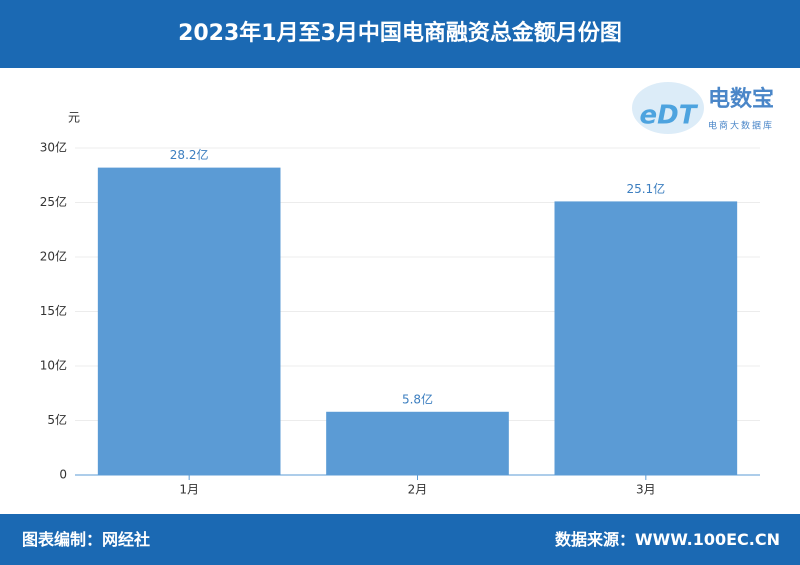 The width and height of the screenshot is (800, 565). I want to click on x-tick-label: 1月, so click(189, 490).